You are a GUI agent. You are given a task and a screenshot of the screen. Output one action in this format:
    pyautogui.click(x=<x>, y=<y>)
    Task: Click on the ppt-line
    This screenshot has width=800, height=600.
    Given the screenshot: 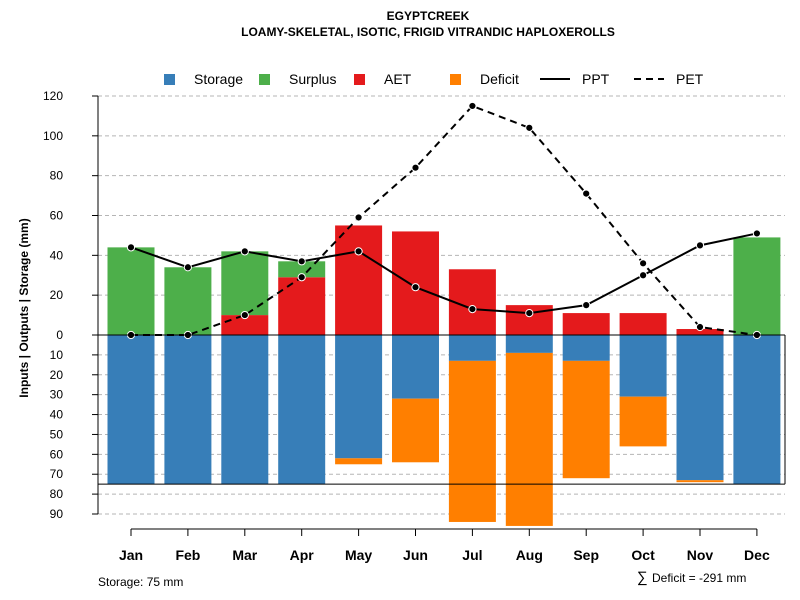 What is the action you would take?
    pyautogui.click(x=444, y=273)
    